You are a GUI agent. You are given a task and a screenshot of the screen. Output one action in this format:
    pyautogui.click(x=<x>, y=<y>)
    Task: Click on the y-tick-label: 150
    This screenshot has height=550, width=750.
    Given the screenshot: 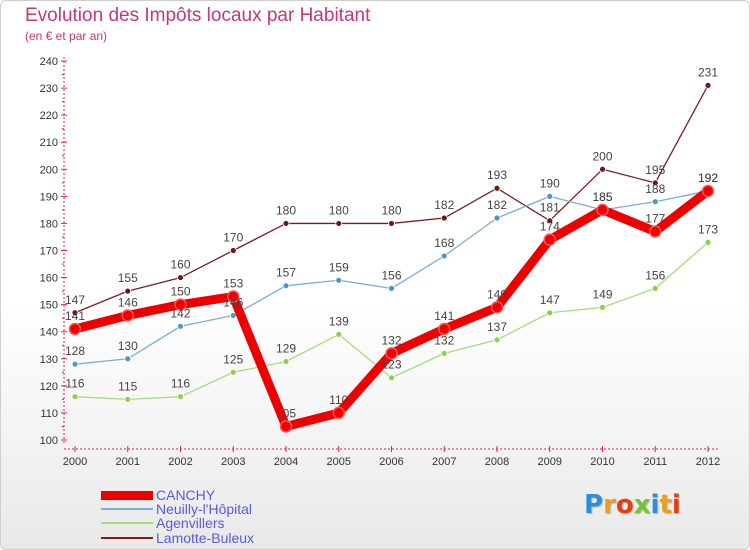 What is the action you would take?
    pyautogui.click(x=49, y=306)
    